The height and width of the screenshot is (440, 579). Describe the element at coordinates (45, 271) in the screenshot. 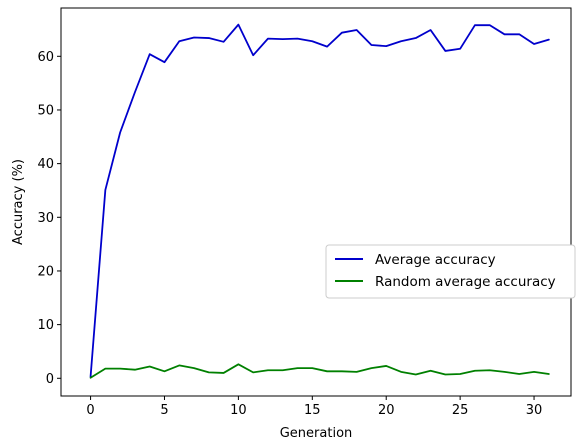

I see `y-tick-label: 20` at that location.